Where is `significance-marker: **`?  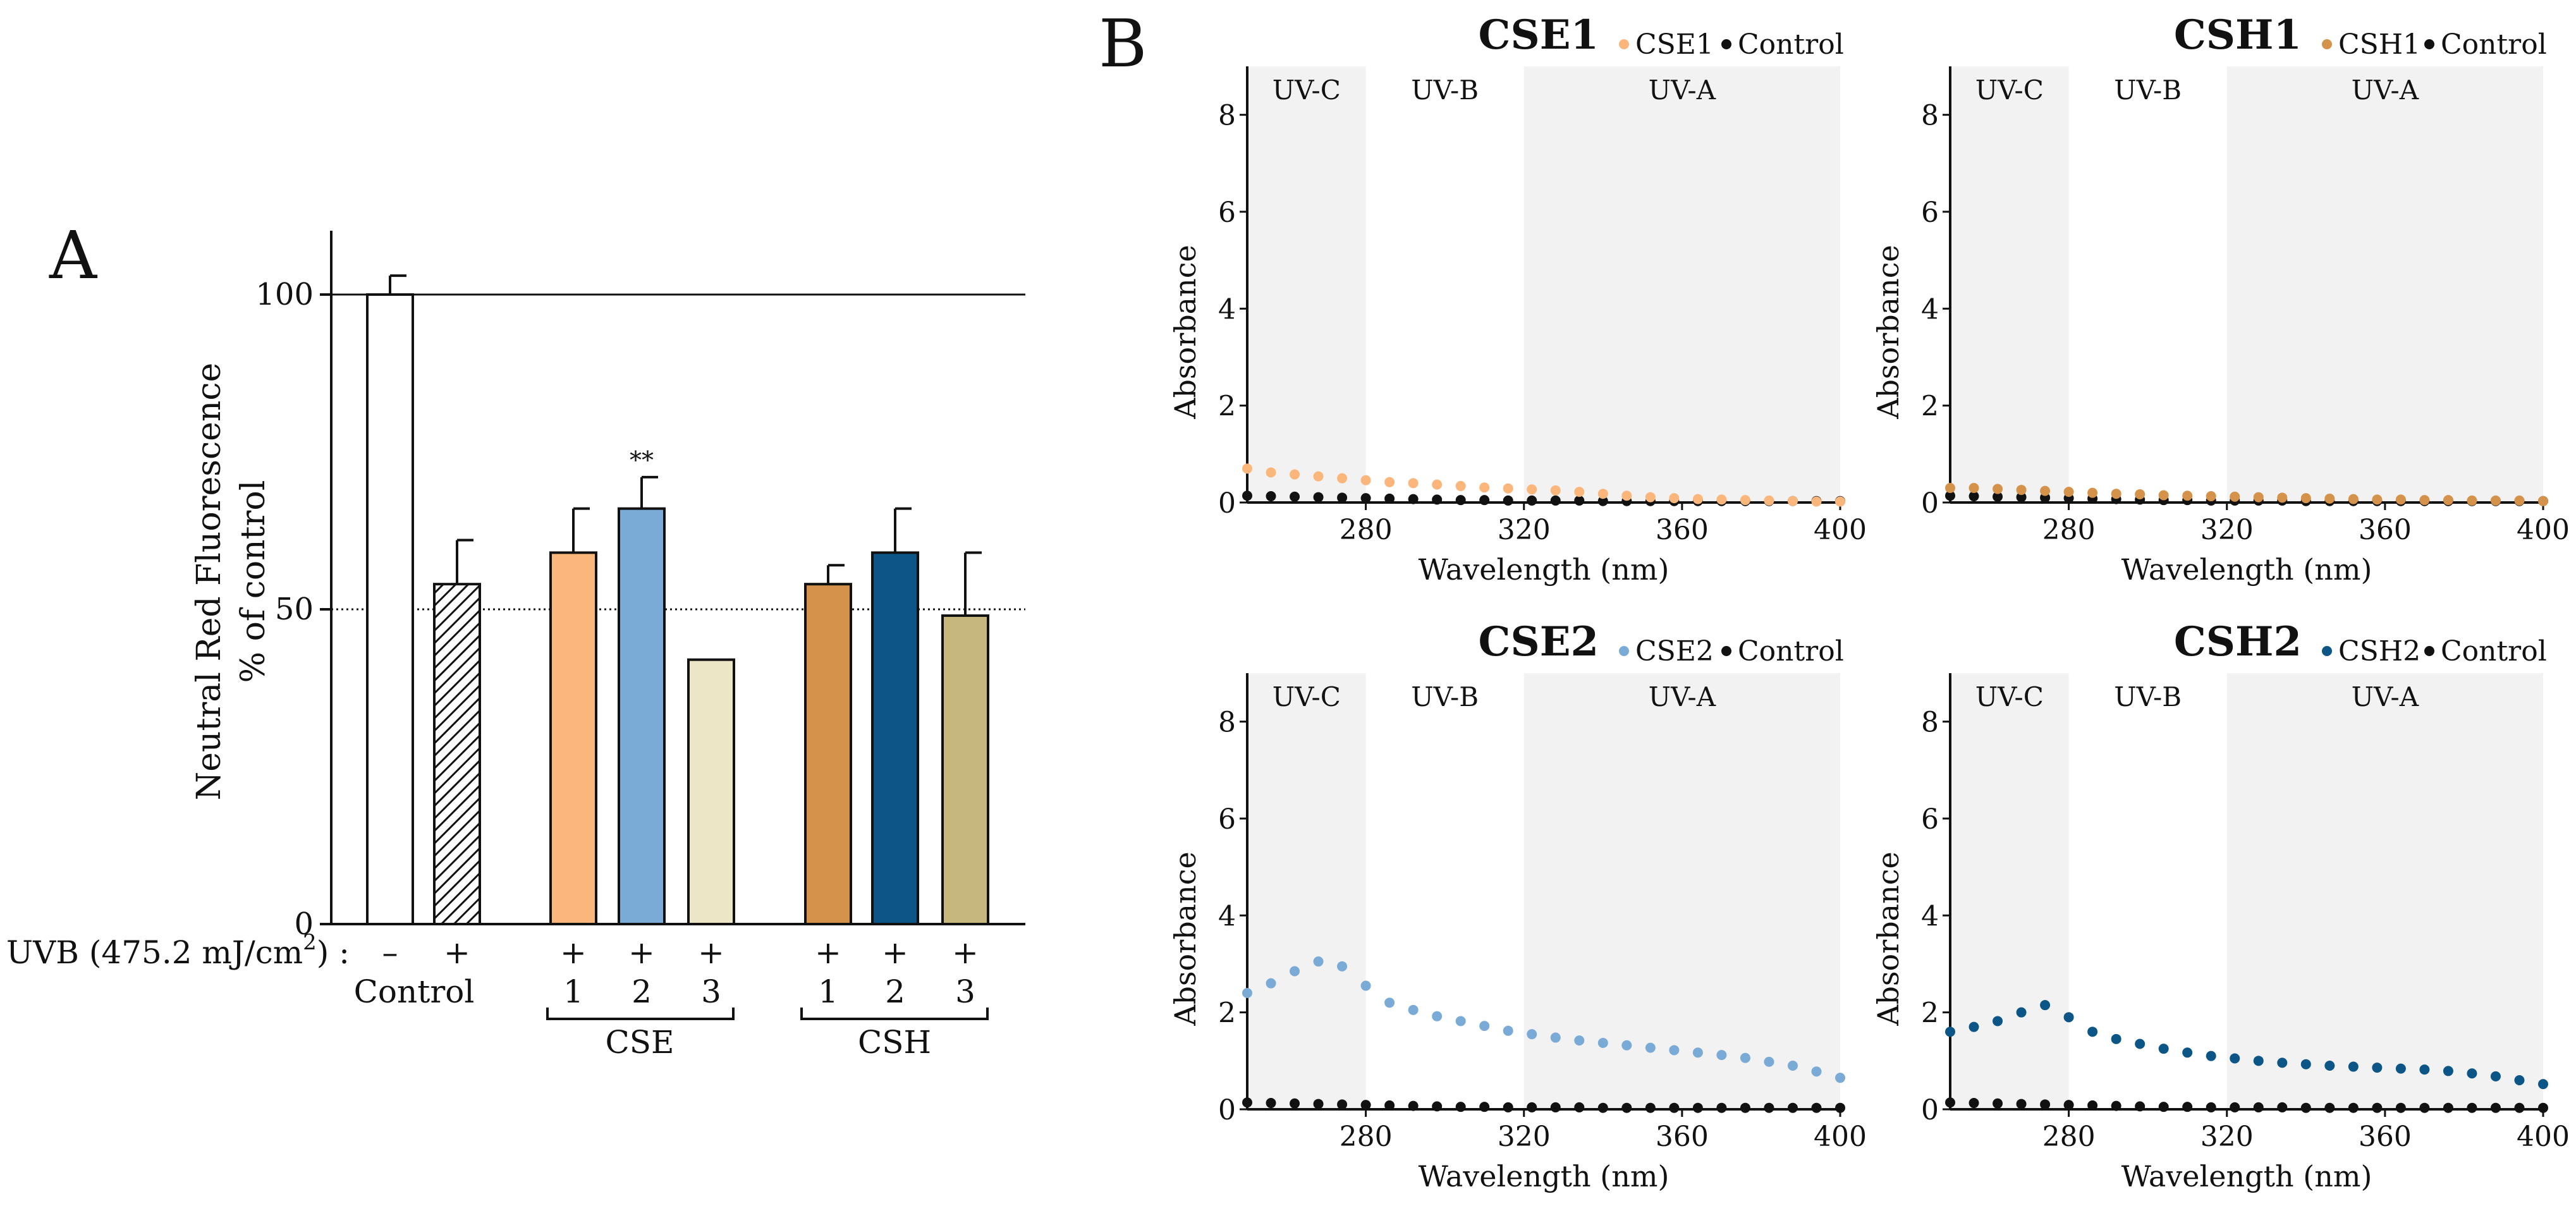 significance-marker: ** is located at coordinates (642, 460).